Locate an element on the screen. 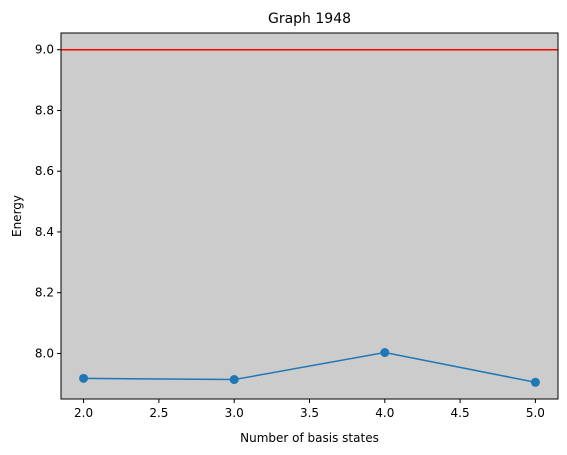  y-tick-label: 8.6 is located at coordinates (44, 171).